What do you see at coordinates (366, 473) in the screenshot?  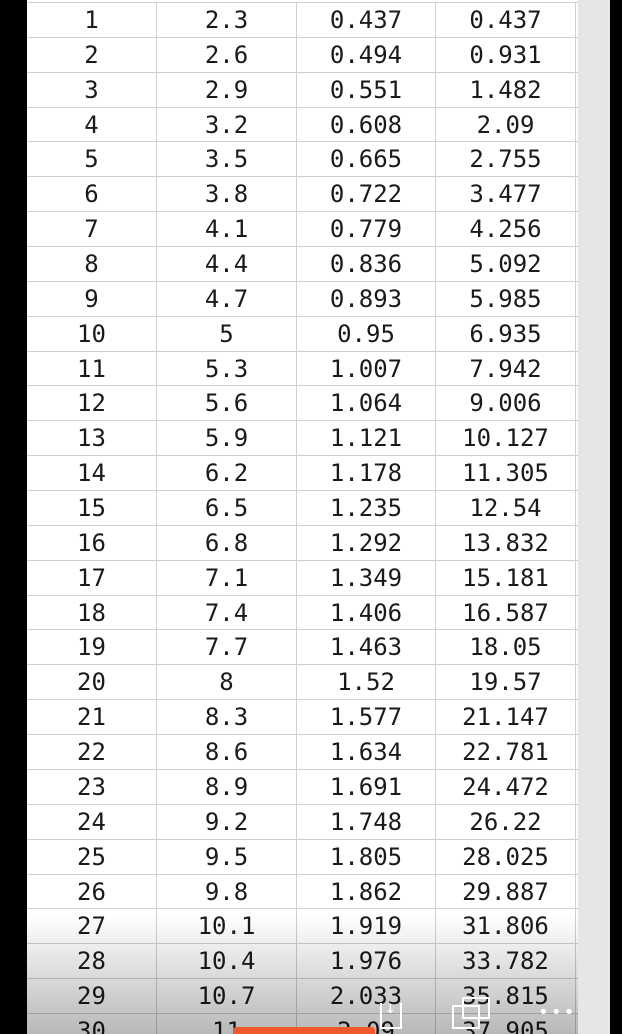 I see `table-cell: 1.178` at bounding box center [366, 473].